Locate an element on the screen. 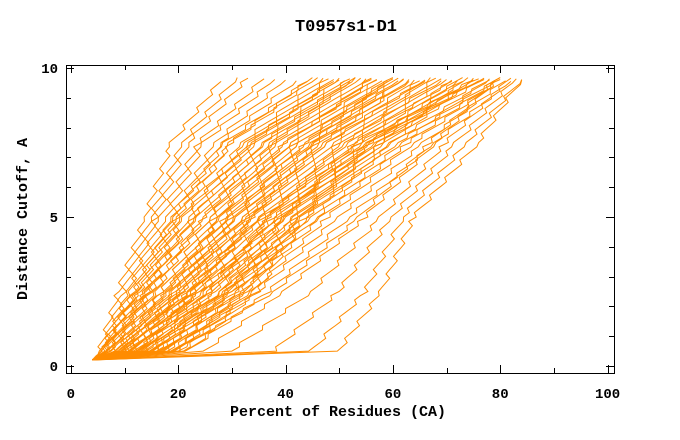  x-tick-label: 0 is located at coordinates (71, 395).